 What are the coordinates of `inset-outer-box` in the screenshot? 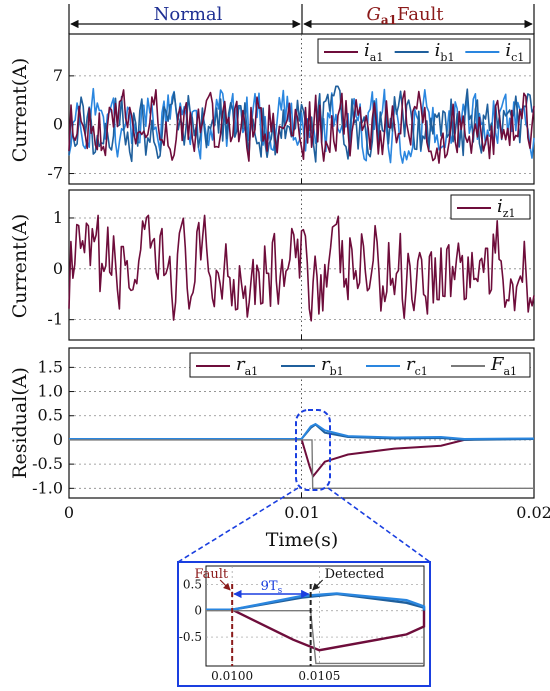 It's located at (304, 624).